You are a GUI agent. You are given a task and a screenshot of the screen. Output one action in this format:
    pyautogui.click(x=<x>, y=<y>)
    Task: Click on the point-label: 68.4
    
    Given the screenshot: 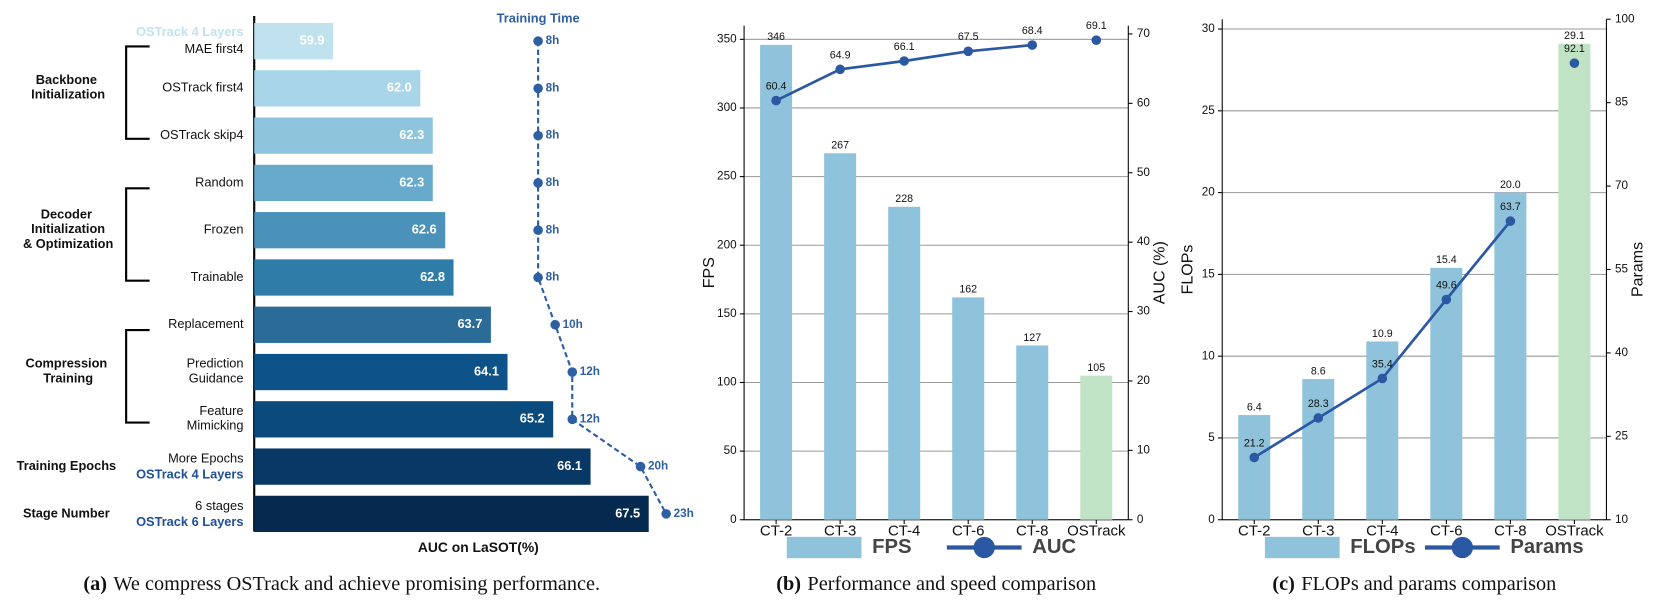 What is the action you would take?
    pyautogui.click(x=1032, y=31)
    